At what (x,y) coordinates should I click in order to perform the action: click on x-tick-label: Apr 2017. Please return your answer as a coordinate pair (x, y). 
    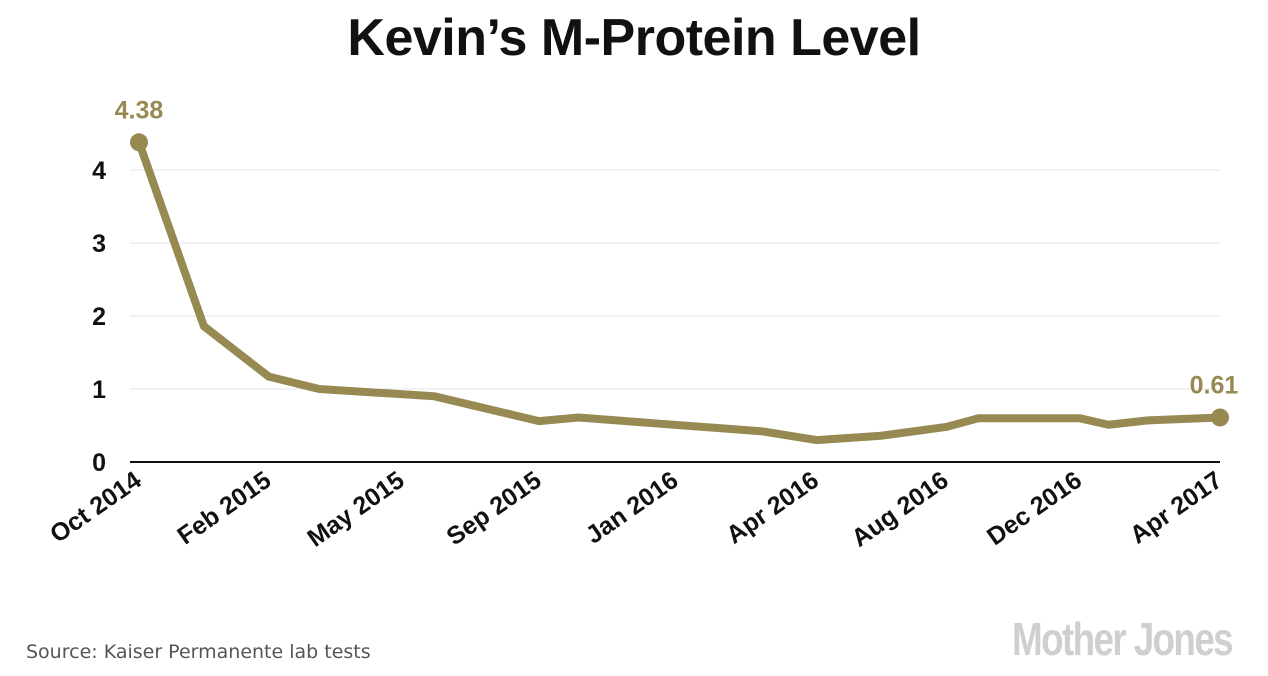
    Looking at the image, I should click on (1176, 508).